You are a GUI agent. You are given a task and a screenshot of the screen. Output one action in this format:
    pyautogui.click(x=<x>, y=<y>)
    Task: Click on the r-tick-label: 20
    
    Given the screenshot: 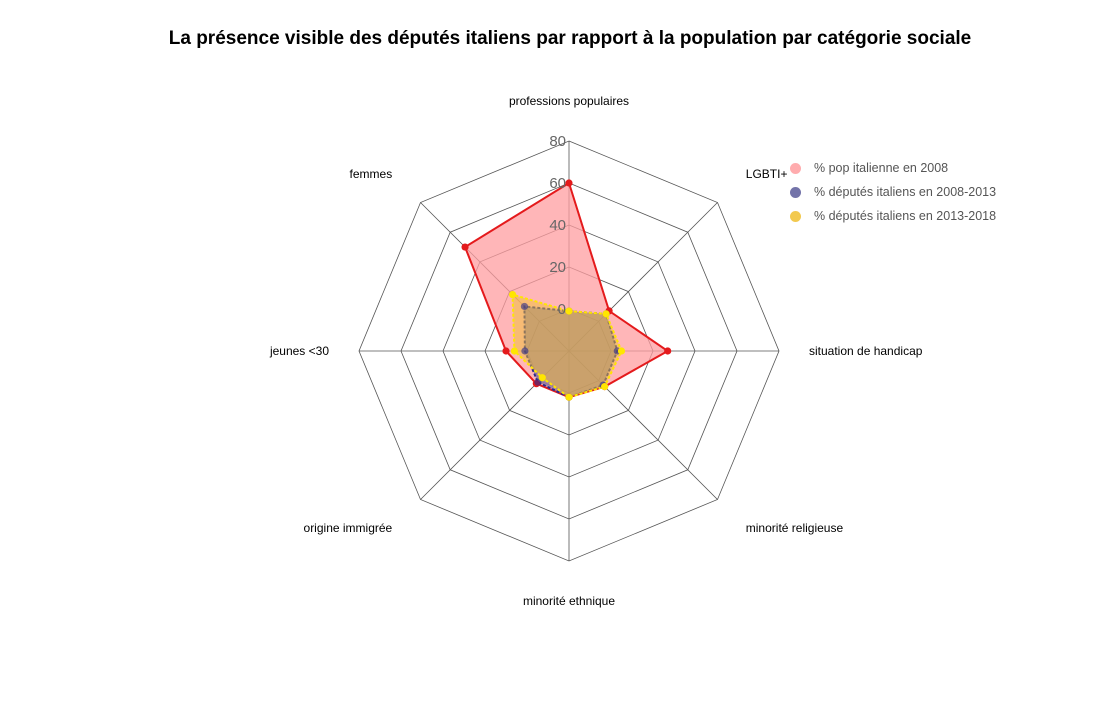 What is the action you would take?
    pyautogui.click(x=557, y=267)
    